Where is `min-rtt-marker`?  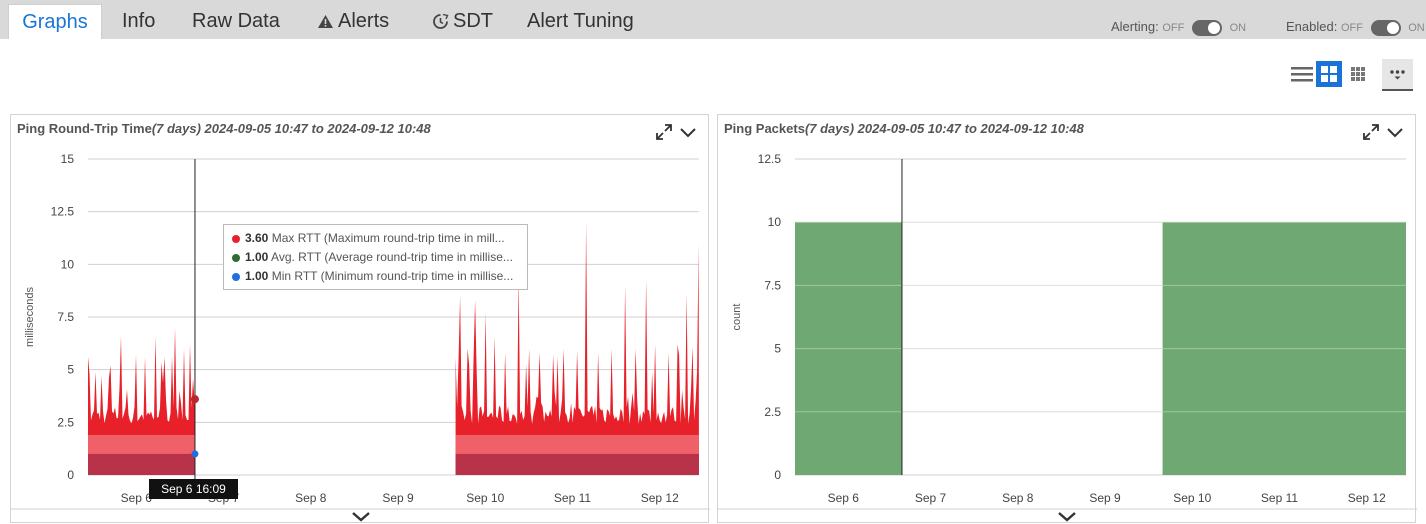
min-rtt-marker is located at coordinates (195, 454).